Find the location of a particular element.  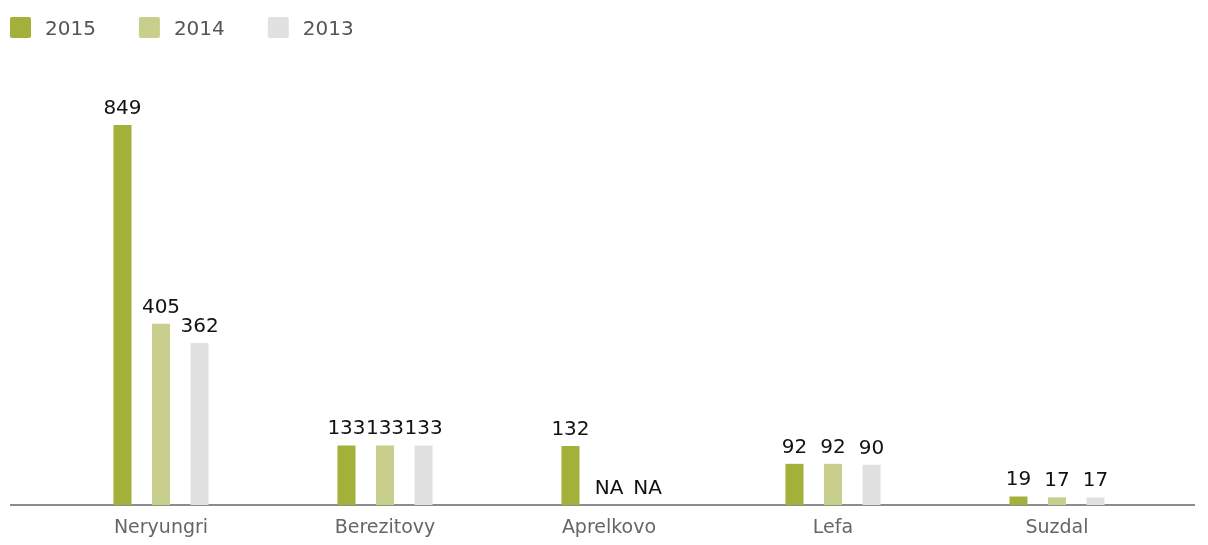

x-tick-label: Aprelkovo is located at coordinates (609, 526).